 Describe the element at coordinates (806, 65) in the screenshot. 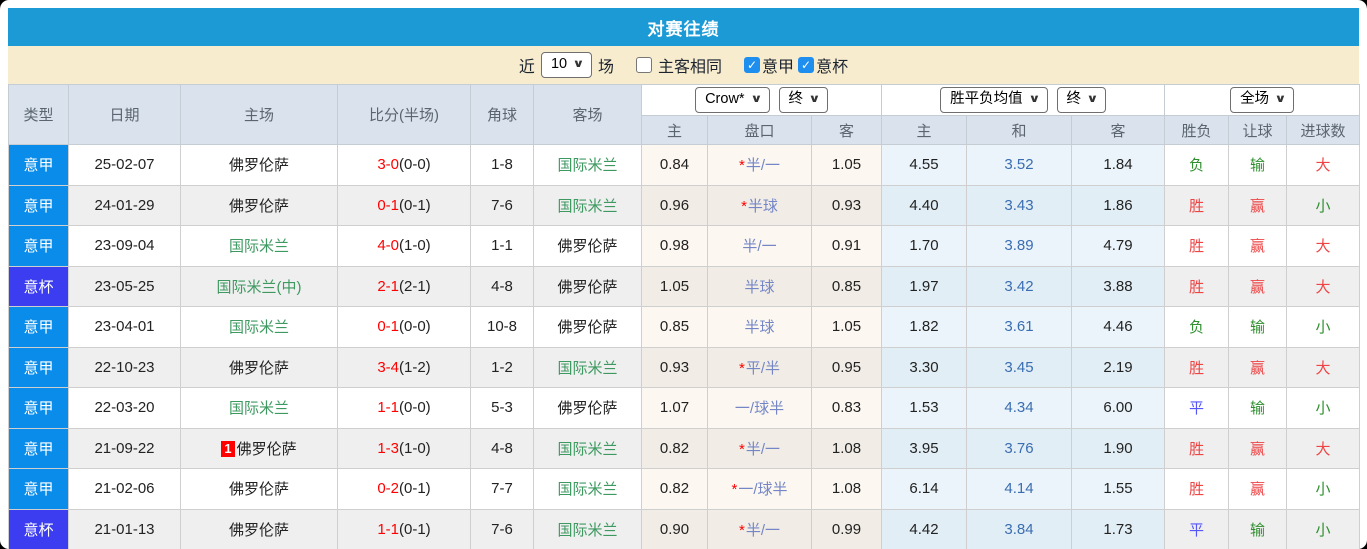

I see `coppa-checkbox` at that location.